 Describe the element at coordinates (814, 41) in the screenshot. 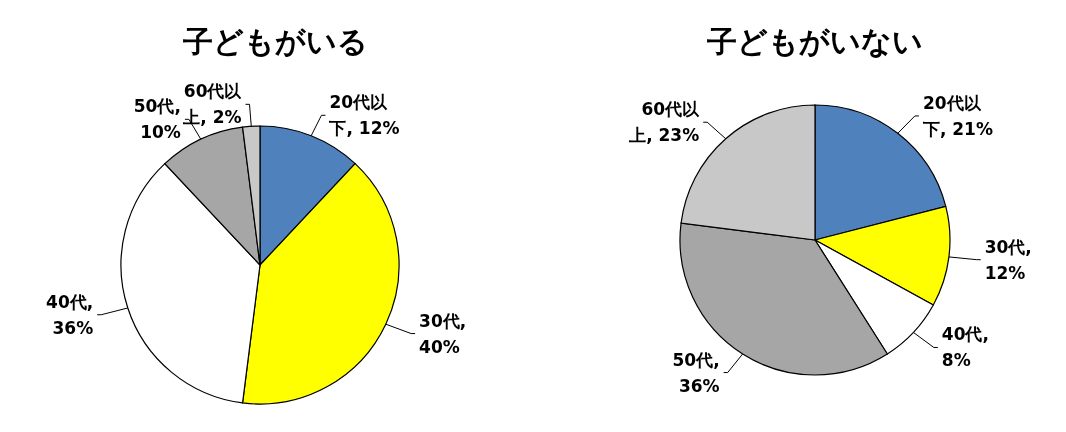

I see `chart-title: 子どもがいない` at that location.